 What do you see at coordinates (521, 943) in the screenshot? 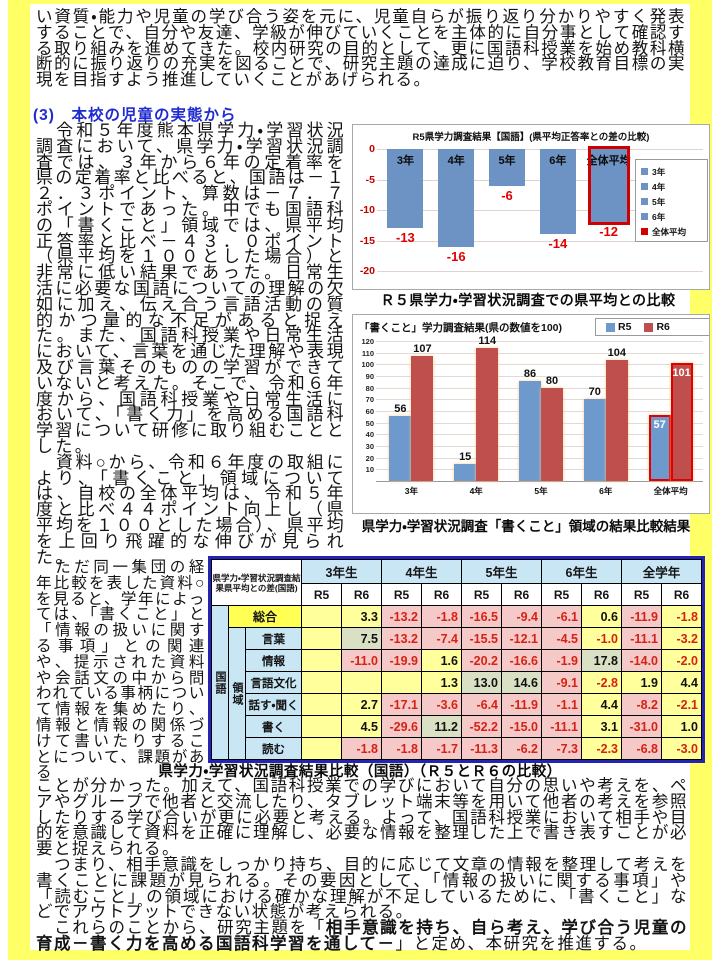
I see `theme-post: 」と定め、本研究を推進する。` at bounding box center [521, 943].